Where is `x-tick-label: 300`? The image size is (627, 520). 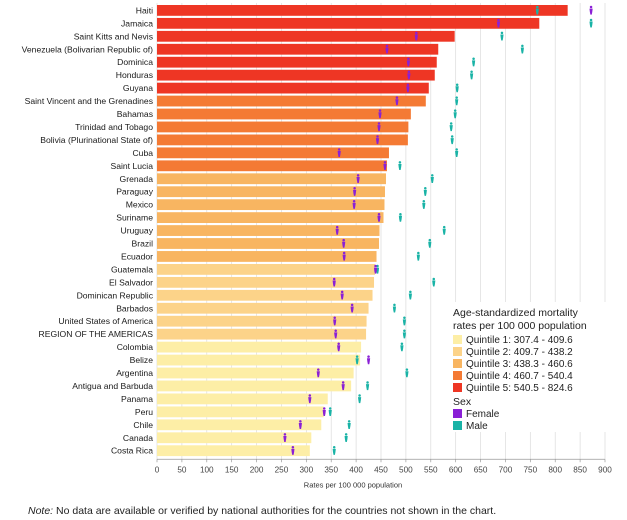 x-tick-label: 300 is located at coordinates (306, 469).